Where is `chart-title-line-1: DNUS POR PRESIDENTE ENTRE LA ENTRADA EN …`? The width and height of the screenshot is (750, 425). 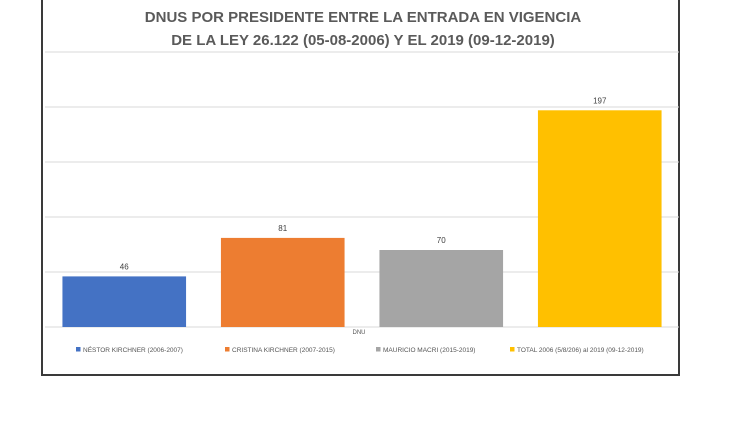 chart-title-line-1: DNUS POR PRESIDENTE ENTRE LA ENTRADA EN … is located at coordinates (363, 17).